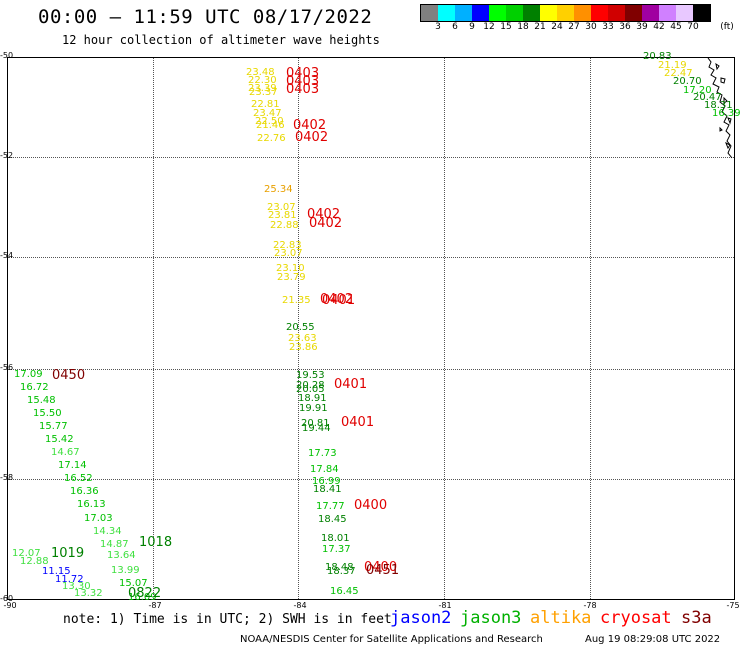 This screenshot has height=650, width=740. I want to click on wave-height-label: 17.09, so click(28, 374).